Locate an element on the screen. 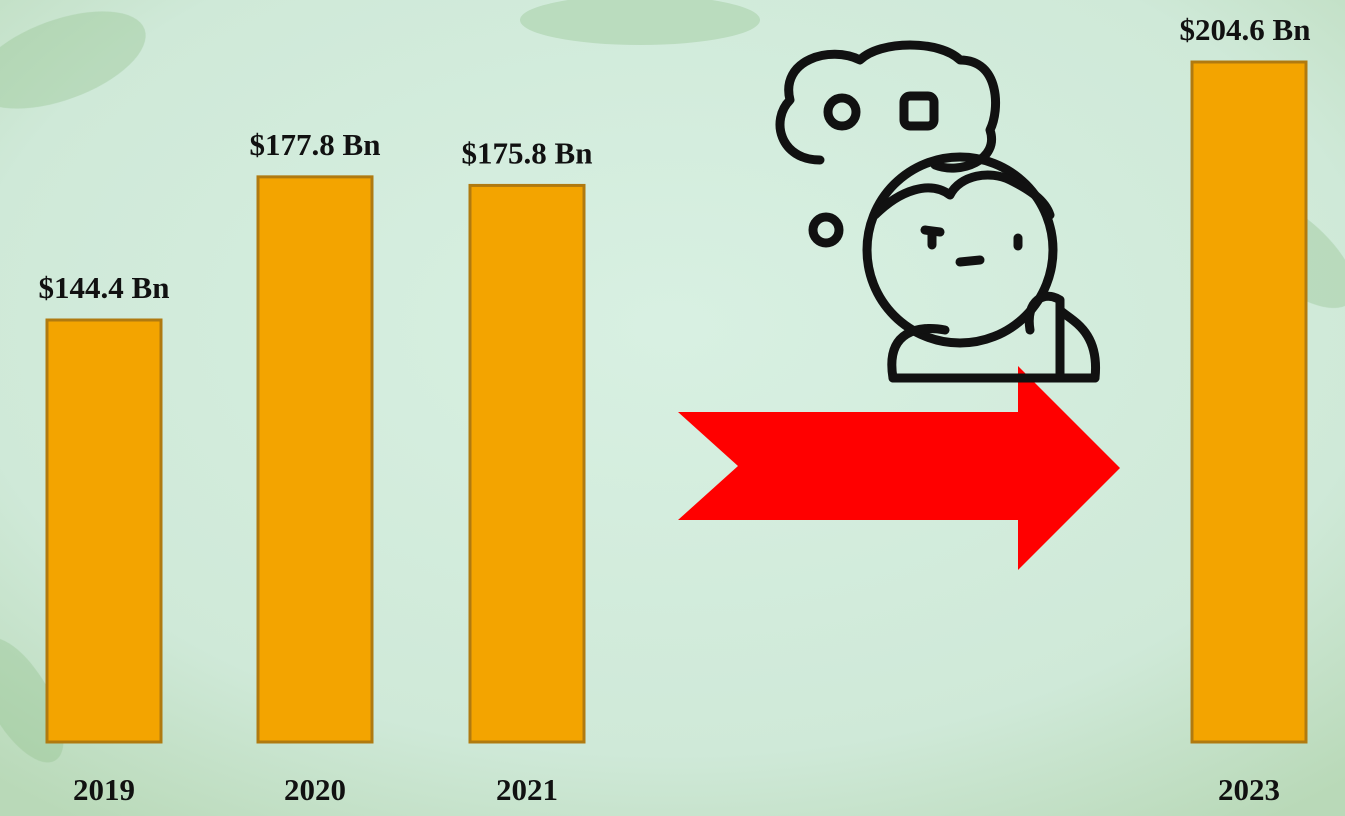 This screenshot has width=1345, height=816. x-tick-label: 2019 is located at coordinates (104, 789).